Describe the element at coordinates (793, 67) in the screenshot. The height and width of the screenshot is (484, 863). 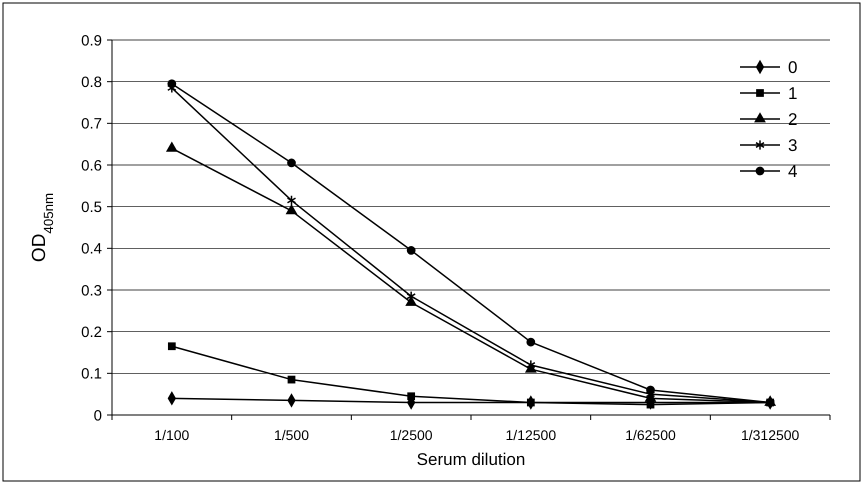
I see `legend-label: 0` at that location.